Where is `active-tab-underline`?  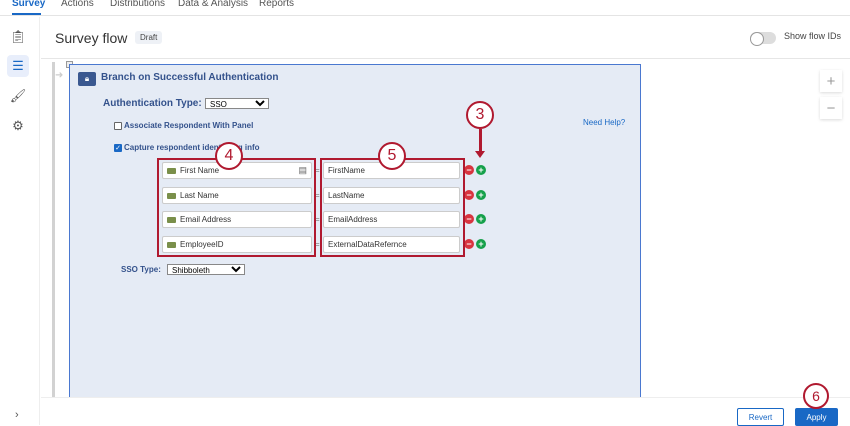
active-tab-underline is located at coordinates (26, 14).